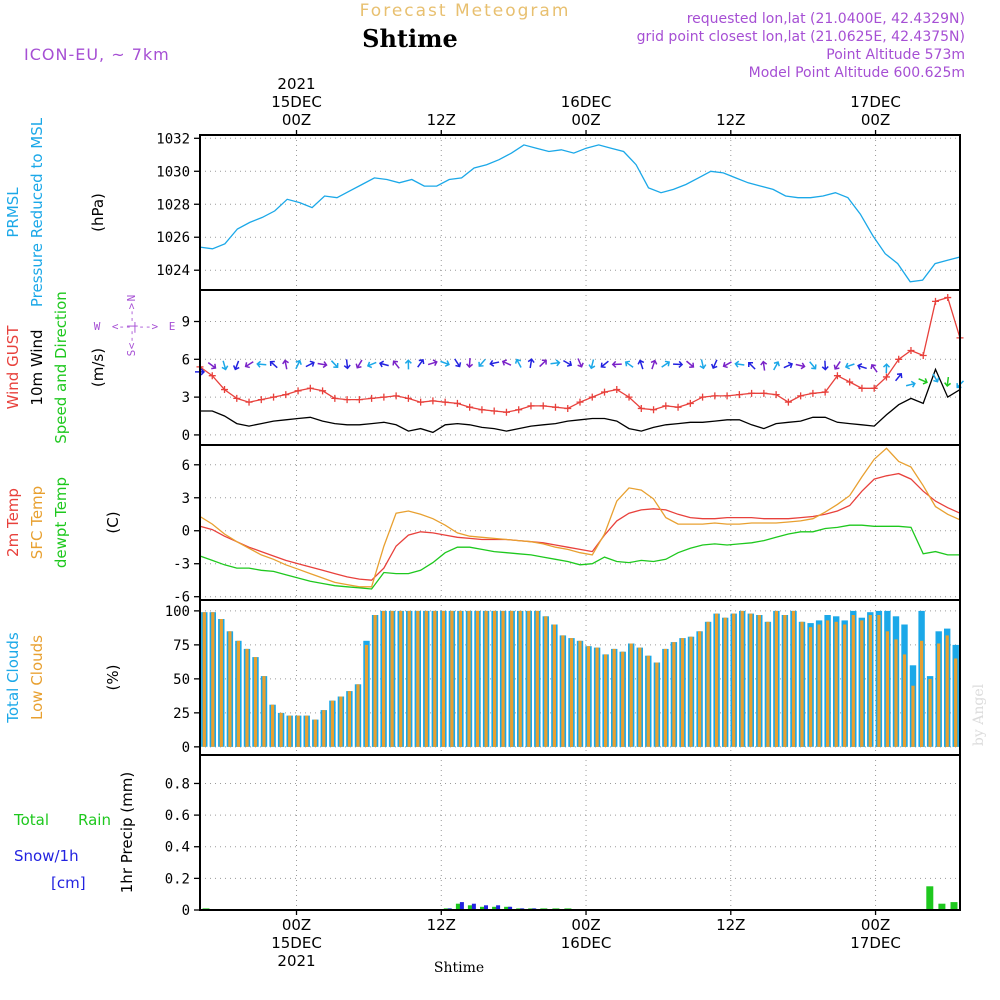 This screenshot has width=1000, height=1000. Describe the element at coordinates (173, 139) in the screenshot. I see `ytick-label: 1032` at that location.